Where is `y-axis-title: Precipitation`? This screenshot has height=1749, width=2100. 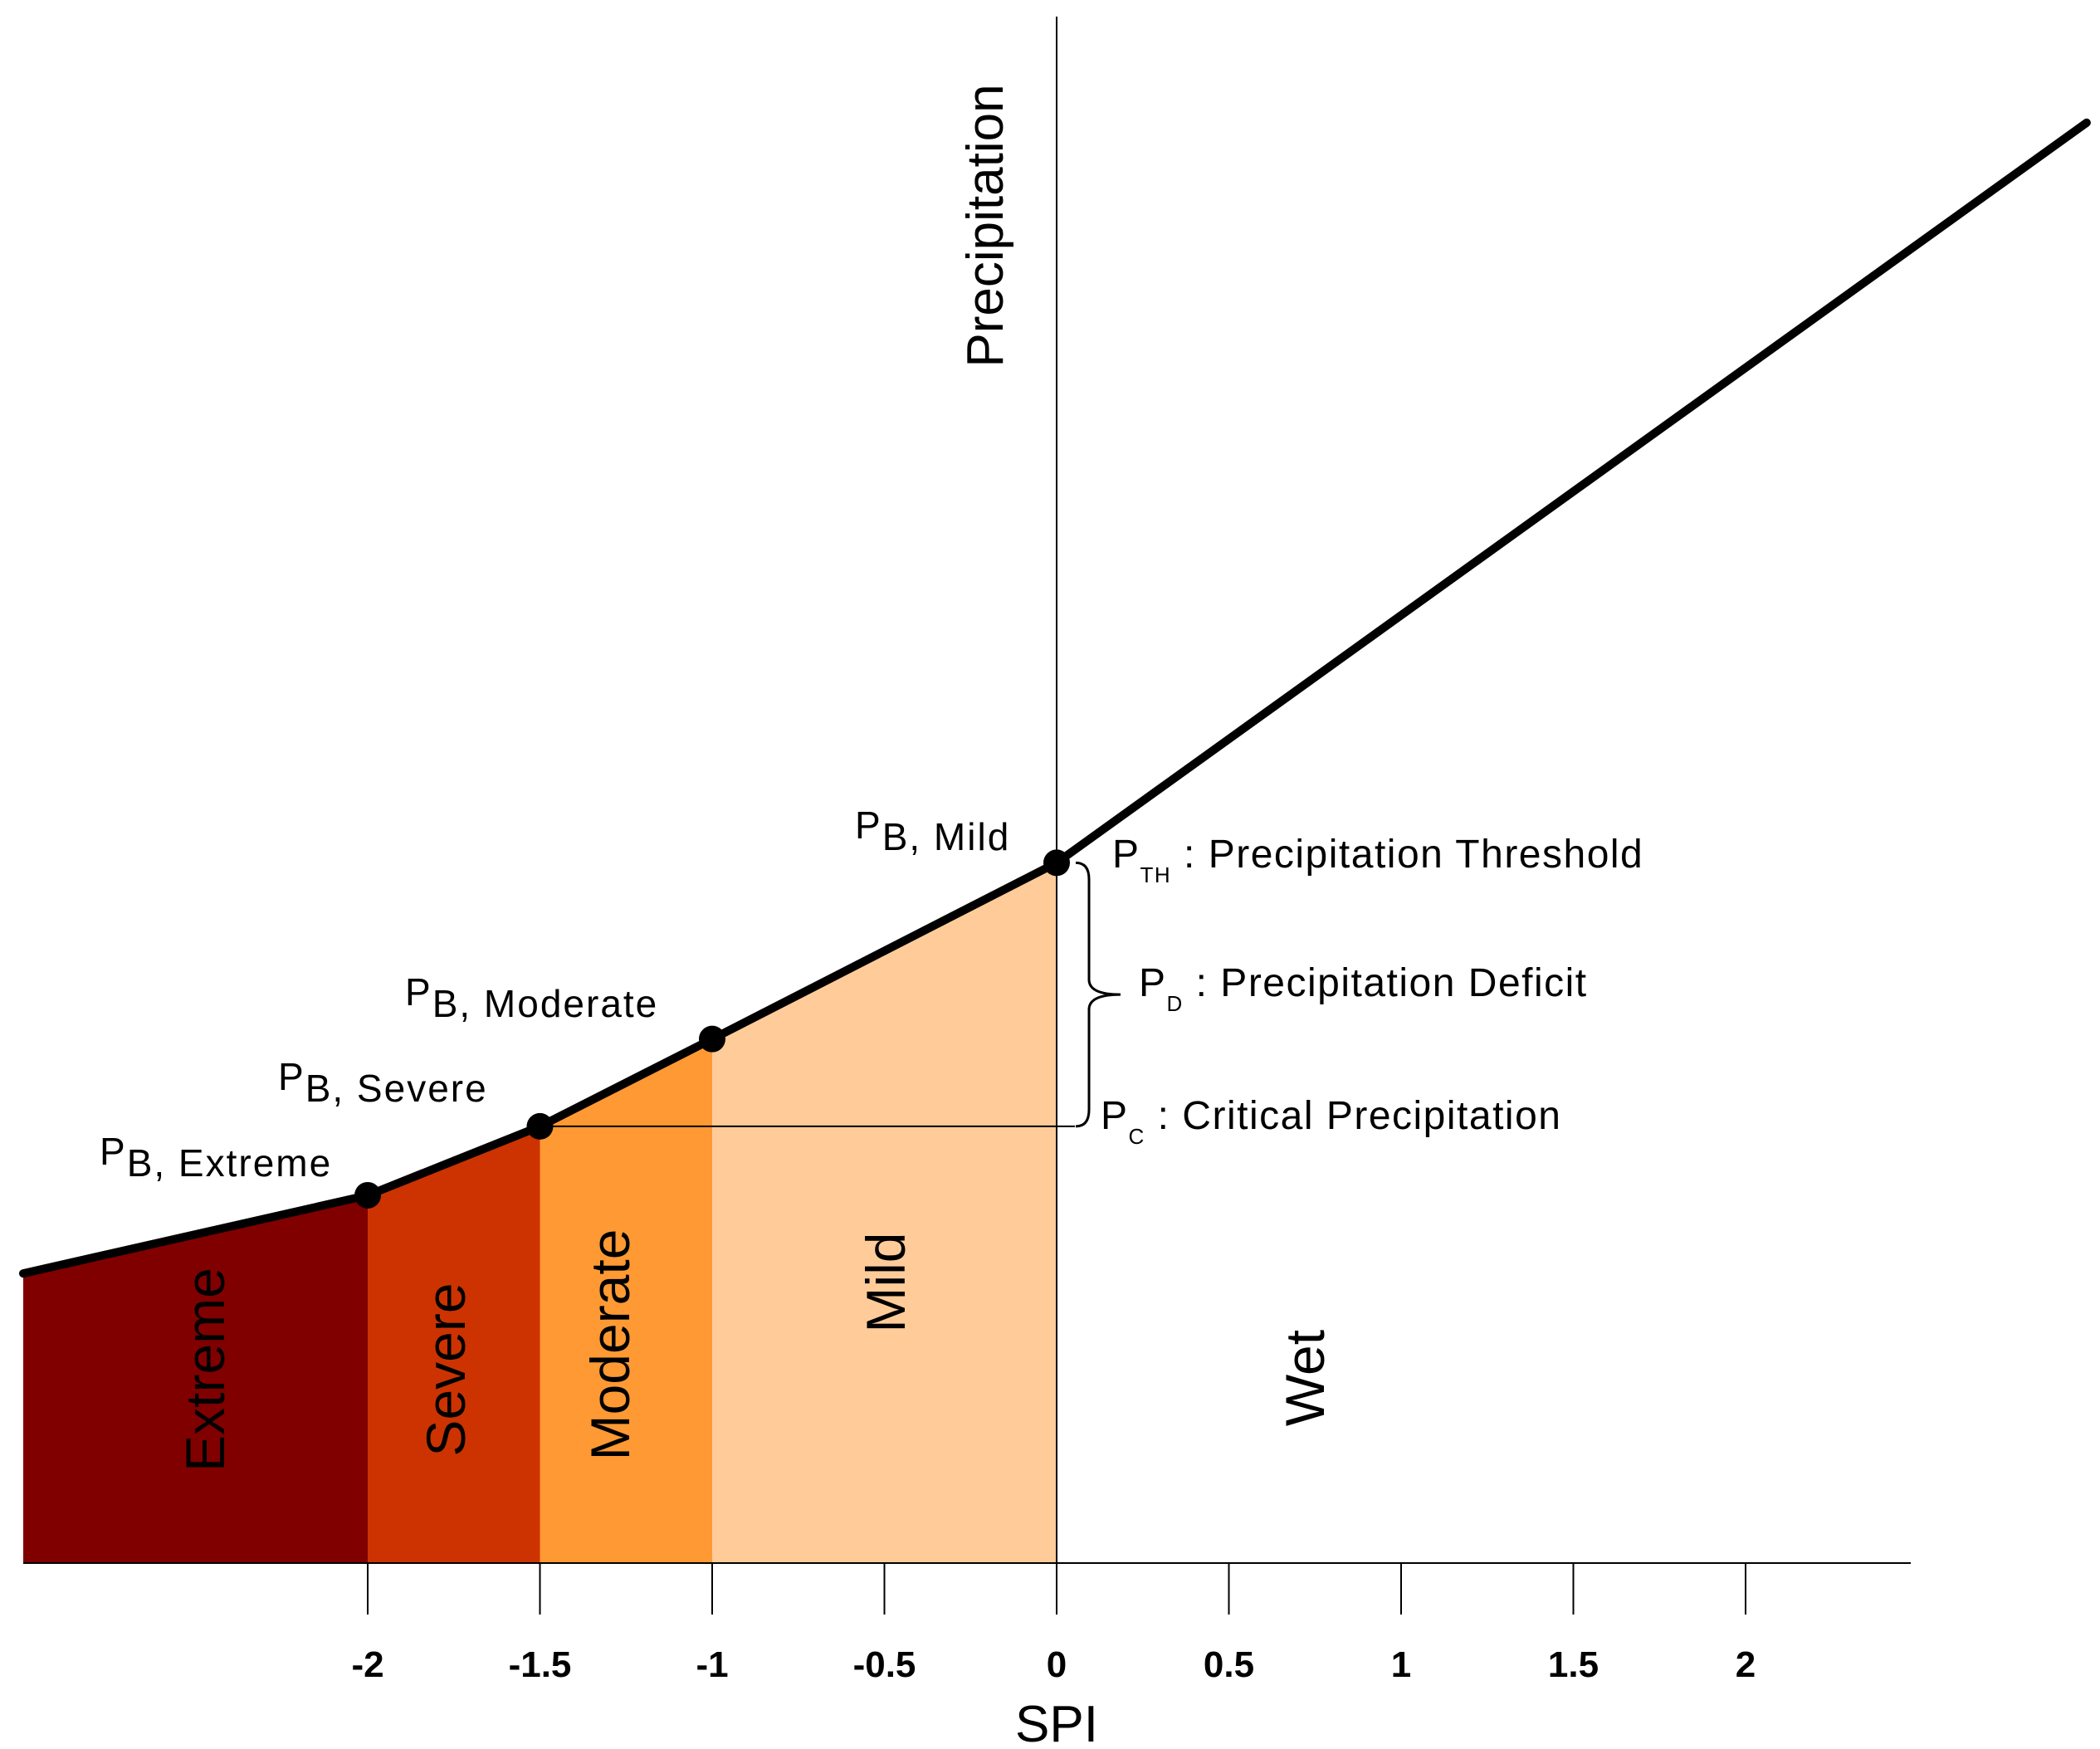
y-axis-title: Precipitation is located at coordinates (985, 225).